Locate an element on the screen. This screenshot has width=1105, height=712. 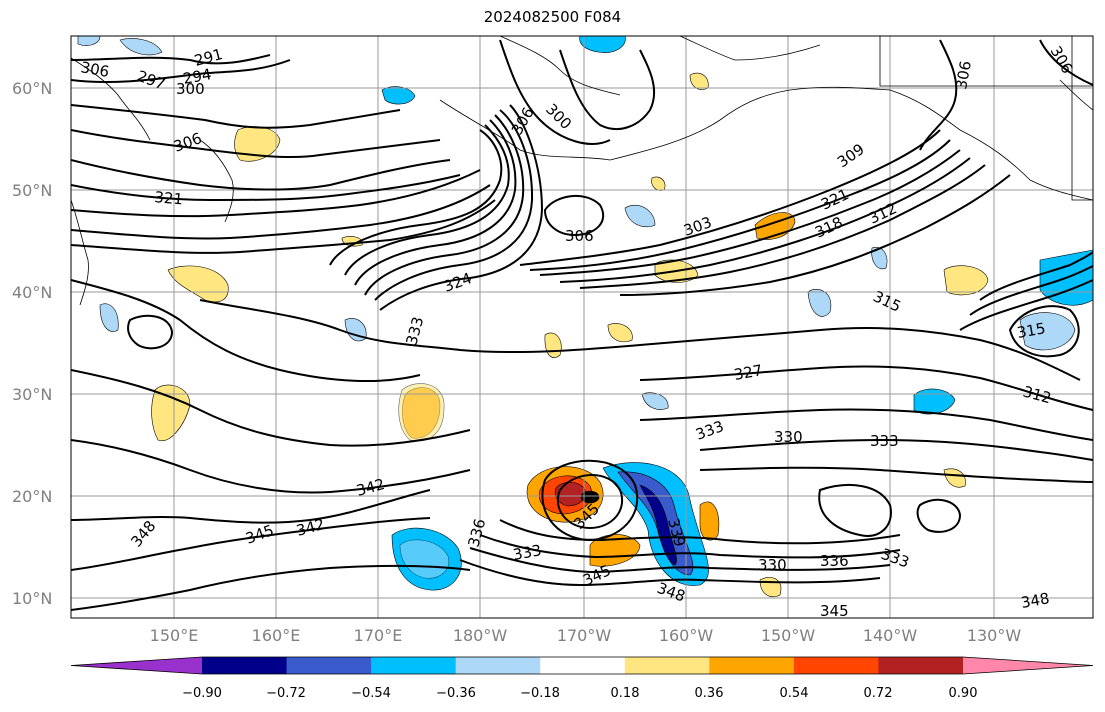
lat-label: 50°N is located at coordinates (32, 190).